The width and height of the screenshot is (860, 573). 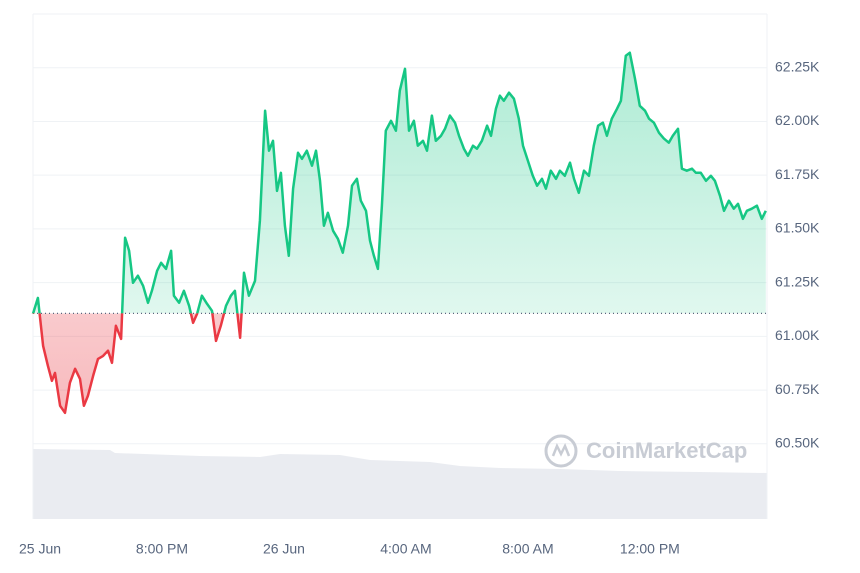 What do you see at coordinates (797, 442) in the screenshot?
I see `y-tick-label: 60.50K` at bounding box center [797, 442].